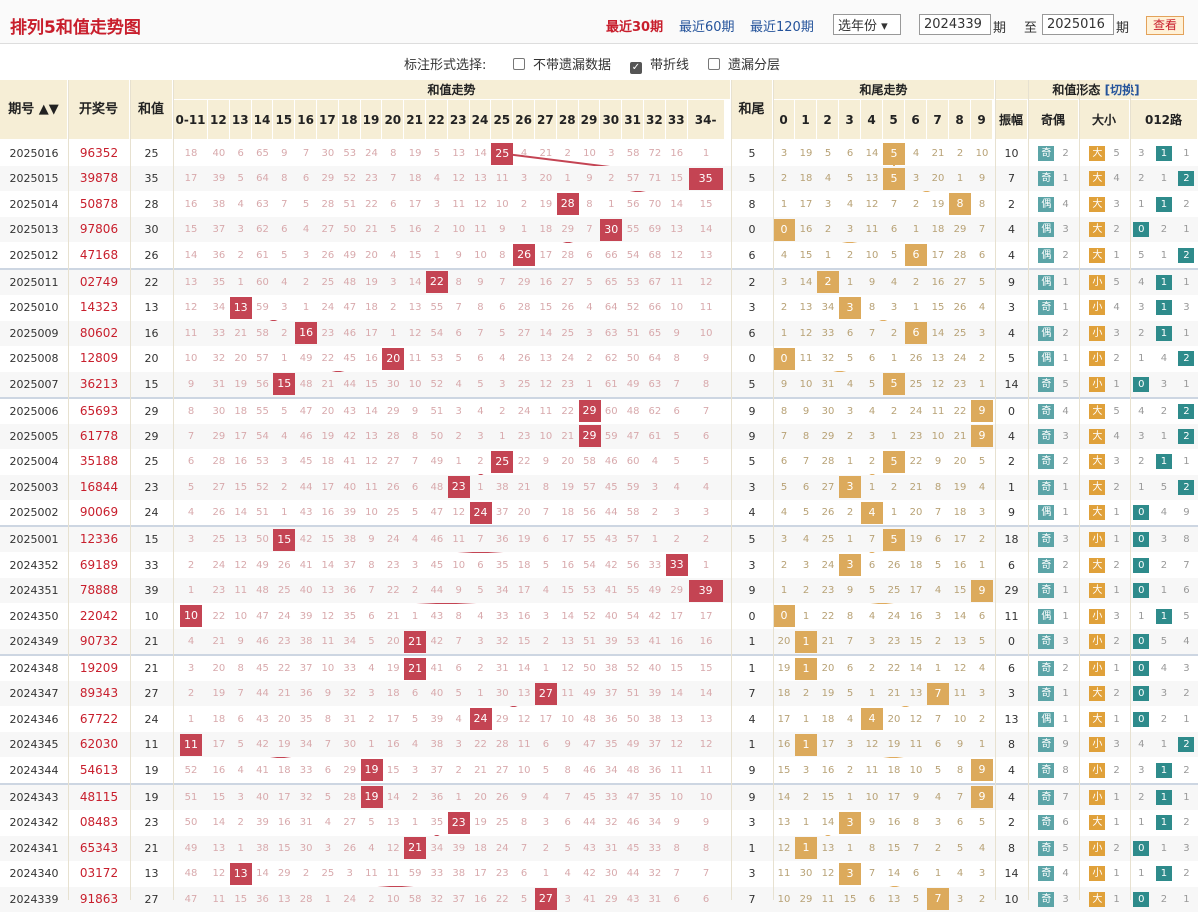 This screenshot has height=912, width=1198. I want to click on tail-value-cell: 3, so click(752, 823).